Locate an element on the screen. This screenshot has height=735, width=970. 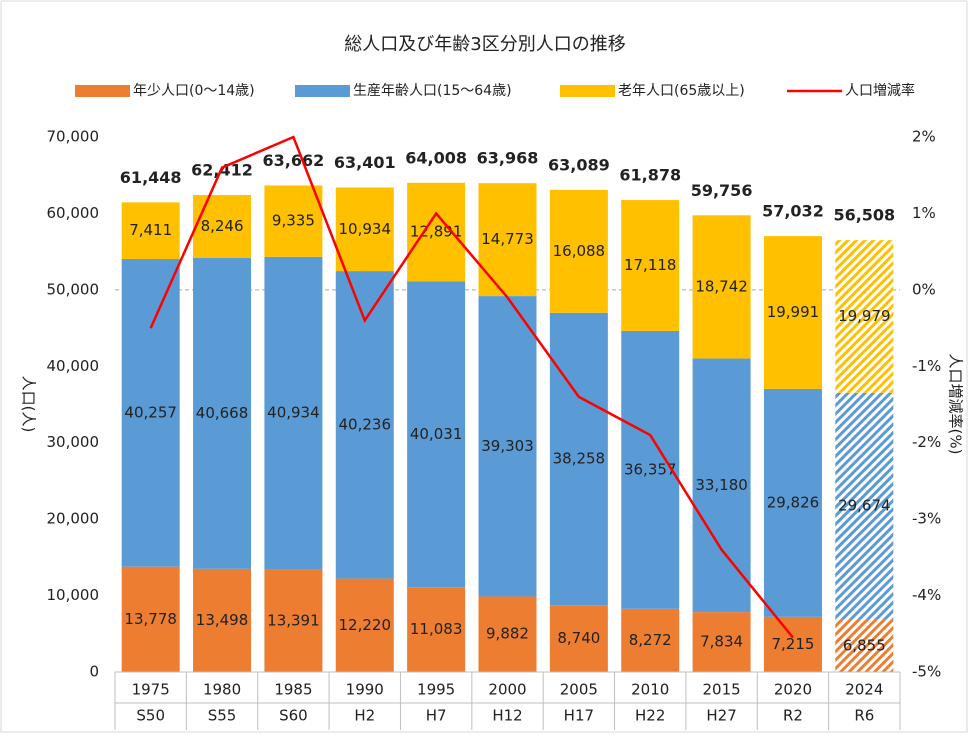
y-tick-label: 40,000 is located at coordinates (73, 366).